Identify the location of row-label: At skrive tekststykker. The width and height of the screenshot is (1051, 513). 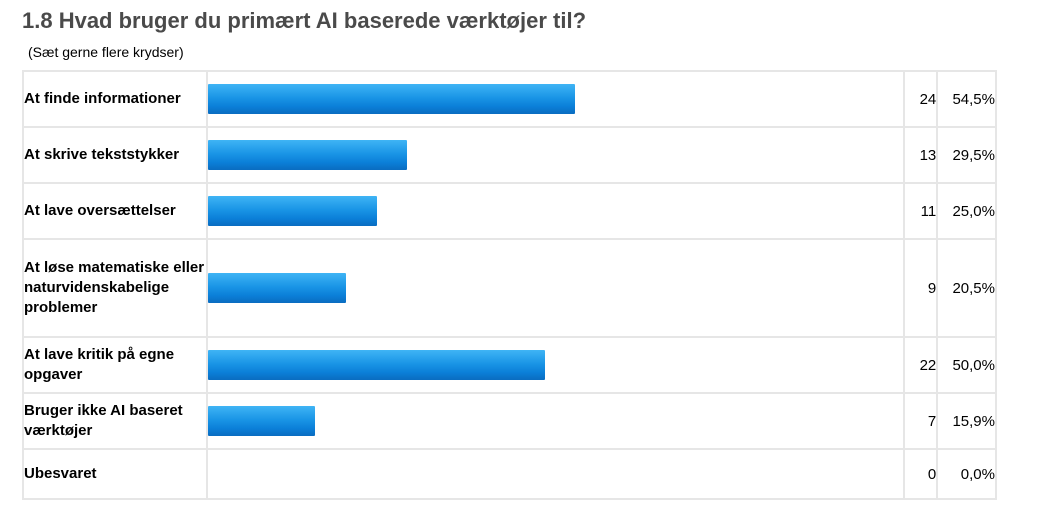
(115, 155).